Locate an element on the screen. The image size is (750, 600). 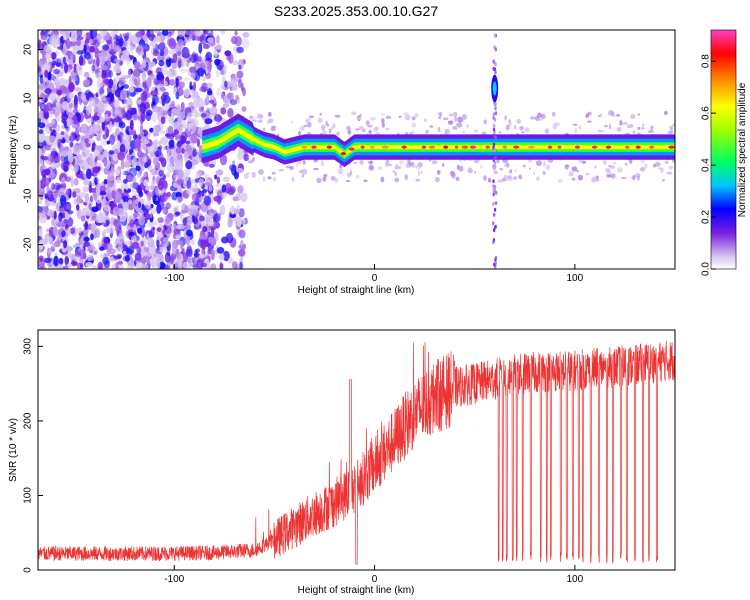
x-tick-label: -100 is located at coordinates (174, 579).